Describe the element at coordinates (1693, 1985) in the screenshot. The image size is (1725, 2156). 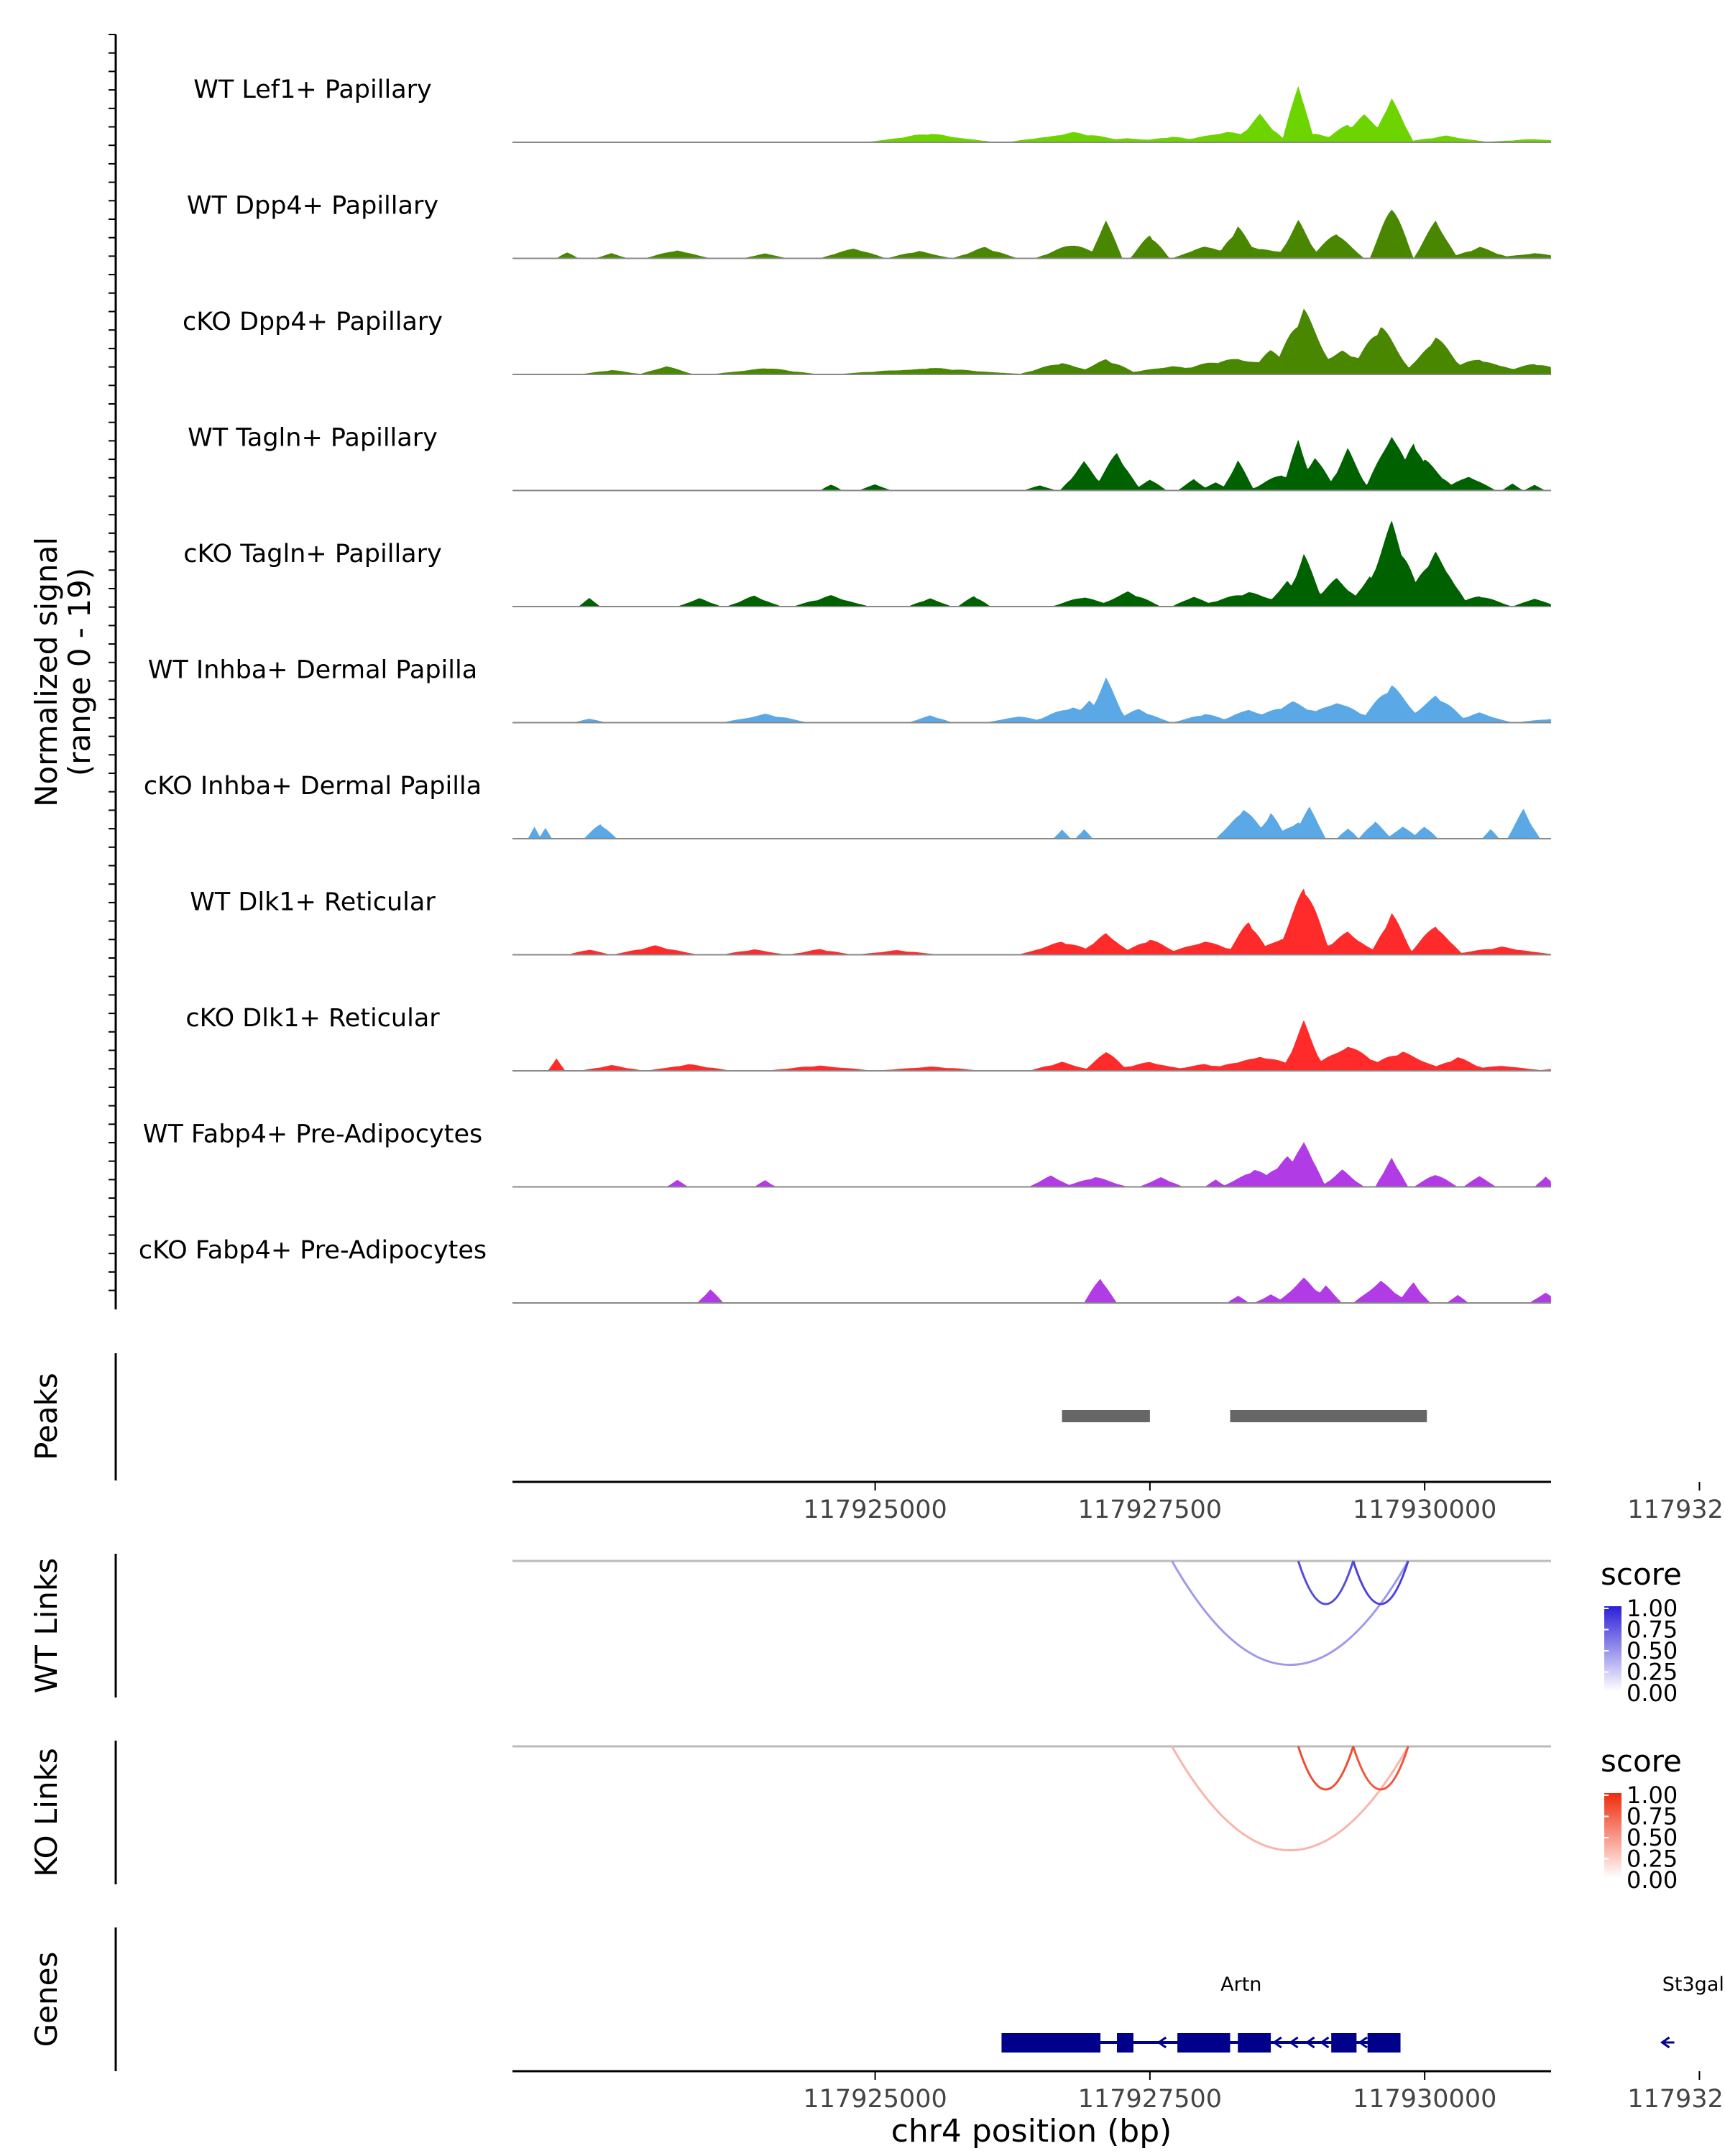
I see `gene-label: St3gal3` at that location.